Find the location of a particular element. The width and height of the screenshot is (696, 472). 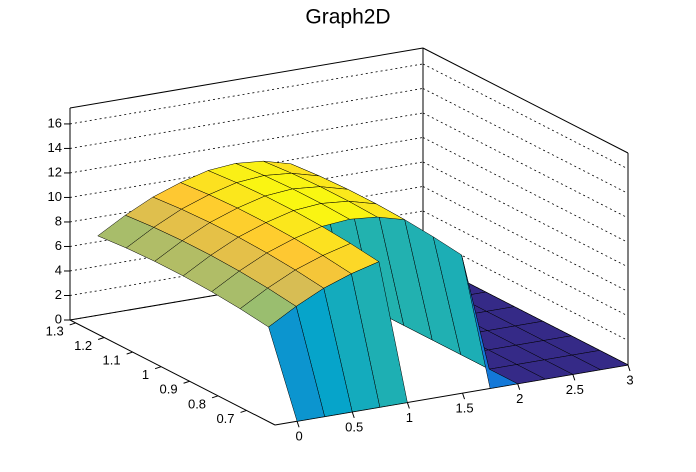

z-tick-label: 14 is located at coordinates (55, 147).